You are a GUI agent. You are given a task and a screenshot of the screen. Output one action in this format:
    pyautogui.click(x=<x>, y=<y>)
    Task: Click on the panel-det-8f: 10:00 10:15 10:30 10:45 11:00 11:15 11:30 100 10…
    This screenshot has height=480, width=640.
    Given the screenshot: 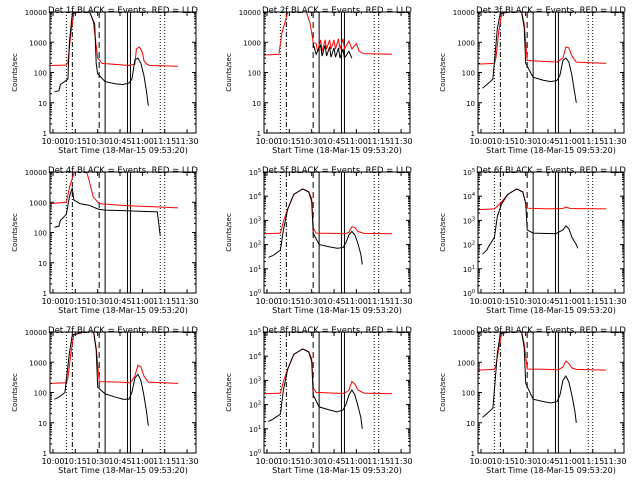 What is the action you would take?
    pyautogui.click(x=319, y=400)
    